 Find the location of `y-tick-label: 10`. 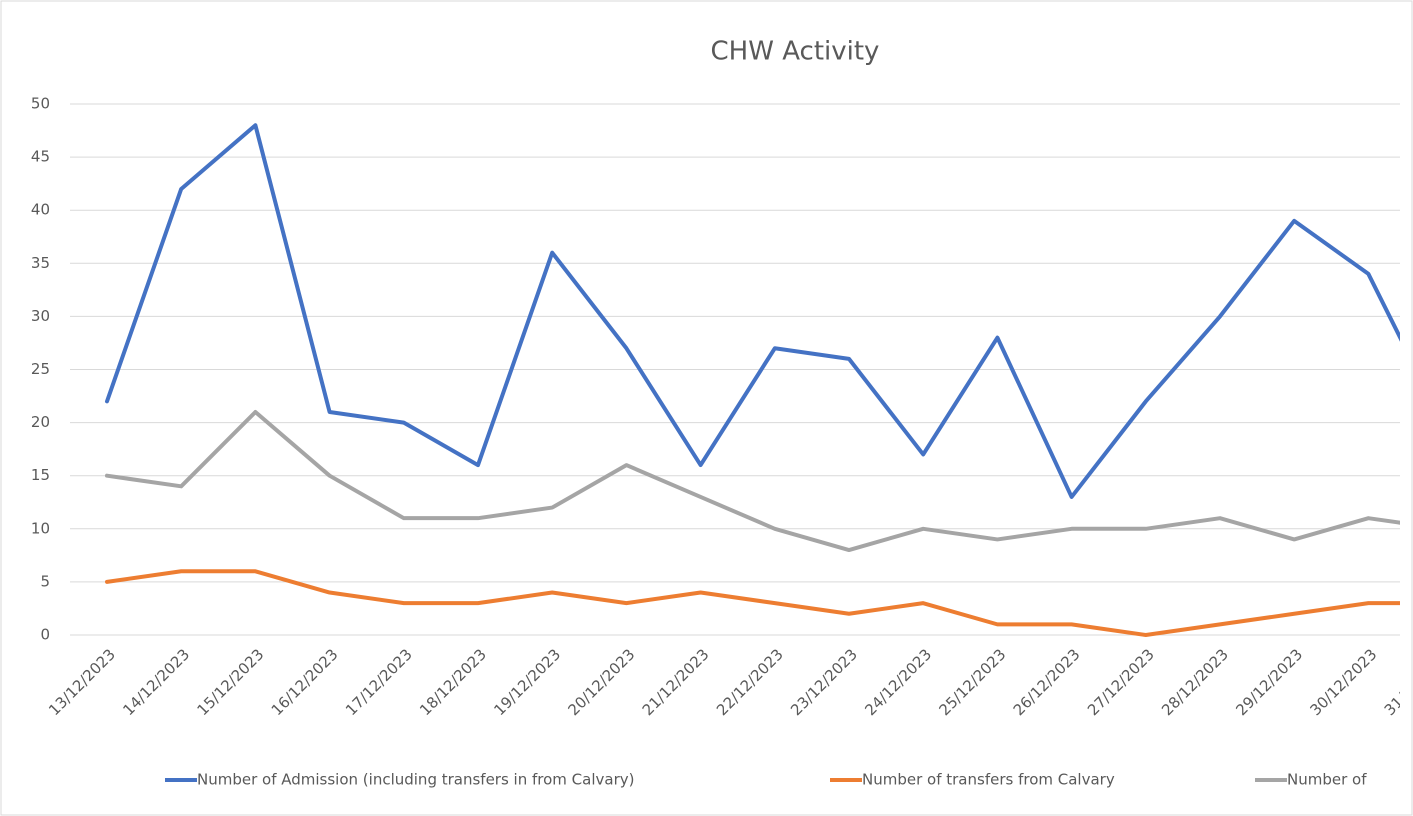

y-tick-label: 10 is located at coordinates (40, 528).